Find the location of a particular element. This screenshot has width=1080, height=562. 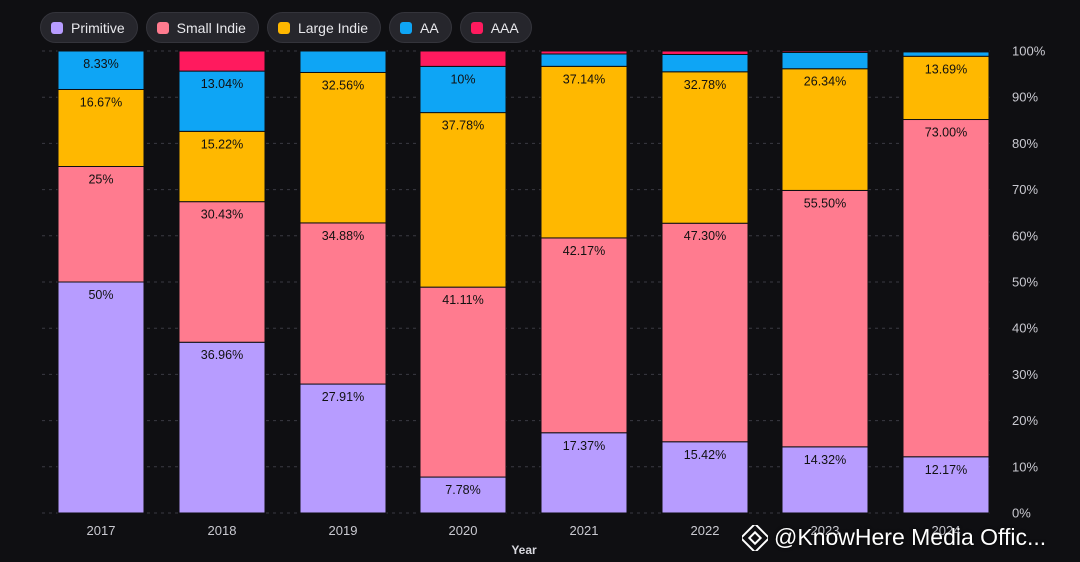

data-label: 41.11% is located at coordinates (462, 300).